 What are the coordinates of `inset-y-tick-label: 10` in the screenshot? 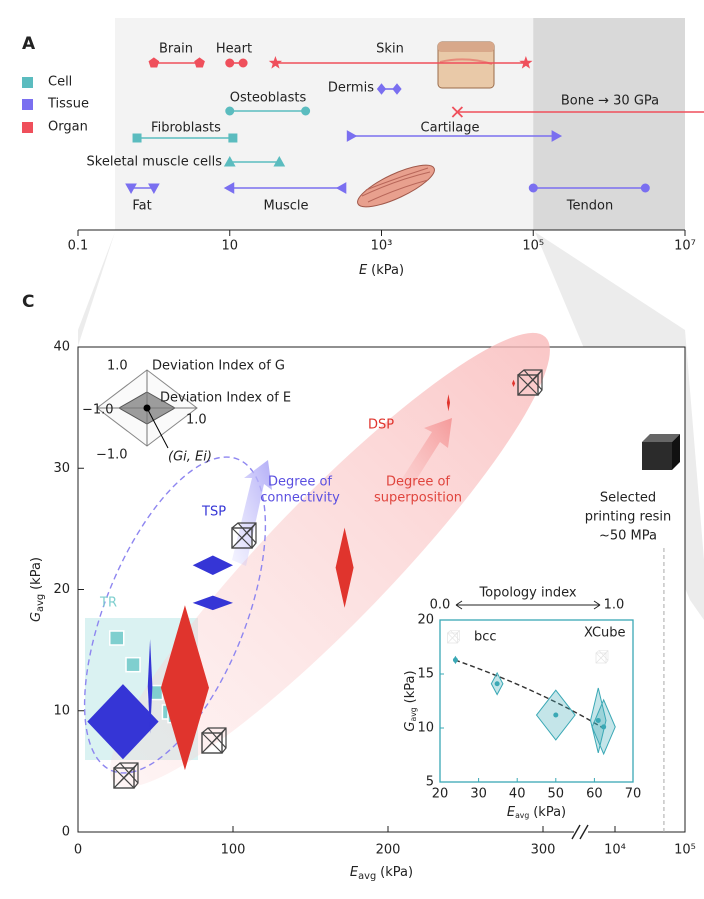 It's located at (425, 728).